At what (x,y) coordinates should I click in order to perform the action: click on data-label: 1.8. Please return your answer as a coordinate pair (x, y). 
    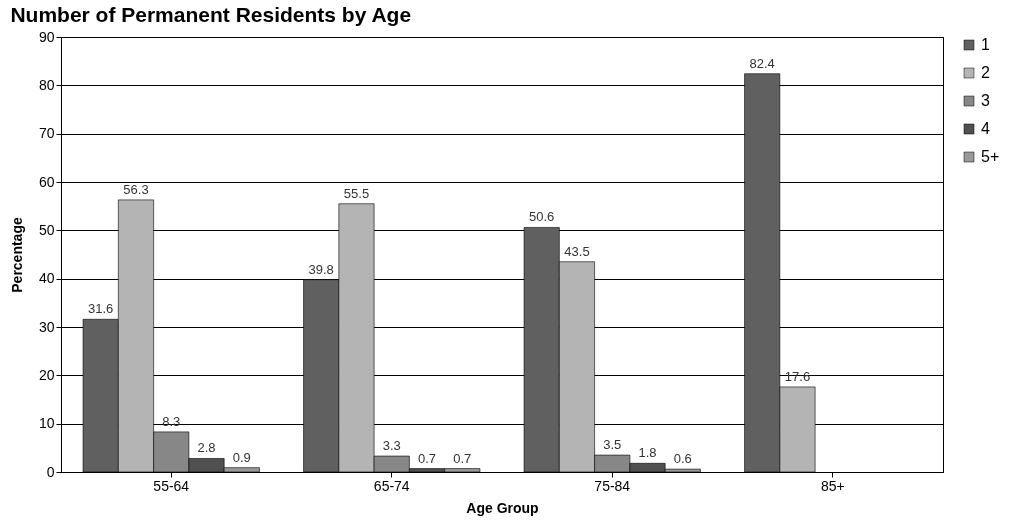
    Looking at the image, I should click on (647, 453).